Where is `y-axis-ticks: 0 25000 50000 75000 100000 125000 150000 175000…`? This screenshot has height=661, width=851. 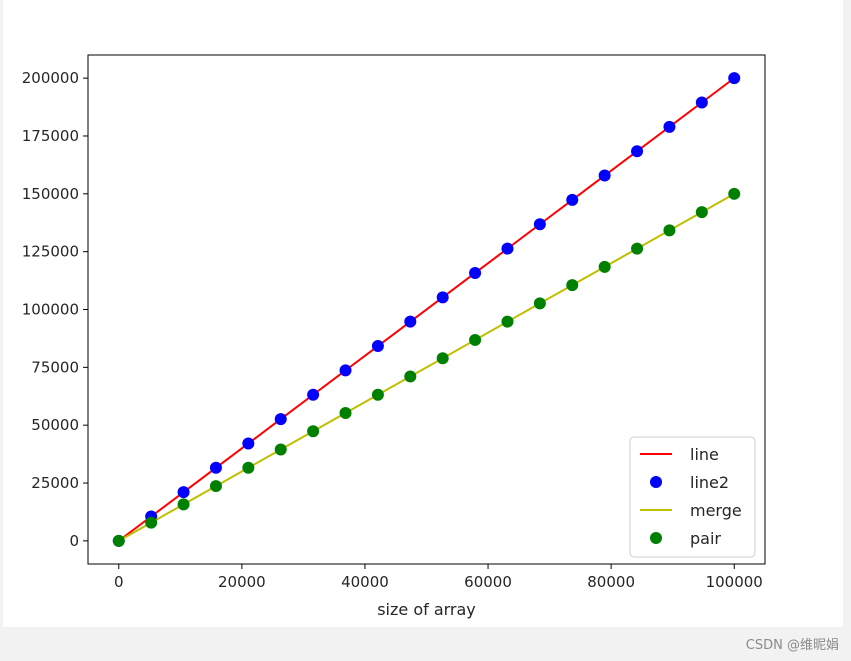 y-axis-ticks: 0 25000 50000 75000 100000 125000 150000 175000… is located at coordinates (55, 309).